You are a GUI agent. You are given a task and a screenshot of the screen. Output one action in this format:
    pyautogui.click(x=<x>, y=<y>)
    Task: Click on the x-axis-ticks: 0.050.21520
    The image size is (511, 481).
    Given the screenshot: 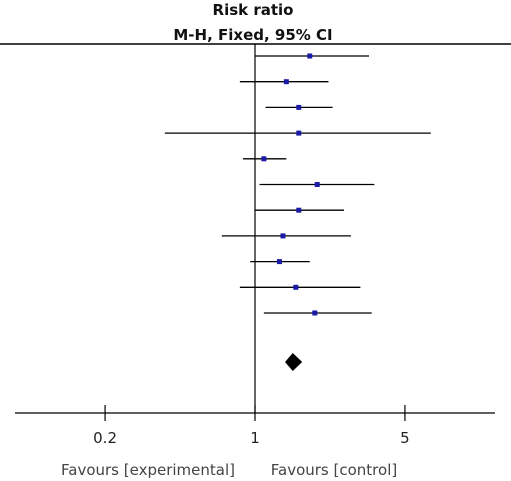 What is the action you would take?
    pyautogui.click(x=251, y=426)
    